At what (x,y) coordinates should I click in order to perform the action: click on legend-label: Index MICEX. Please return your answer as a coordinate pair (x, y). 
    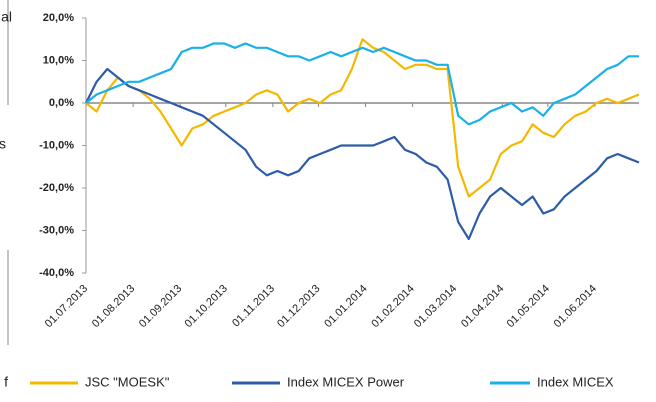
    Looking at the image, I should click on (575, 381).